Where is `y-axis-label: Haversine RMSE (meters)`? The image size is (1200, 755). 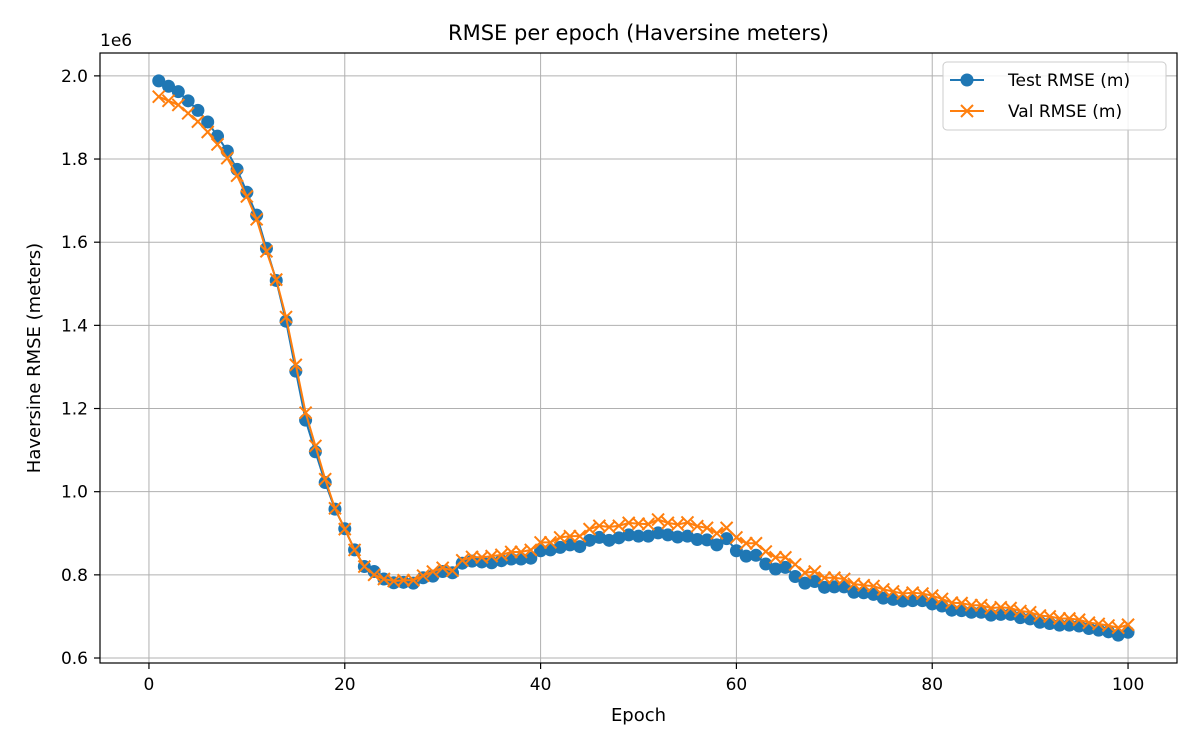 y-axis-label: Haversine RMSE (meters) is located at coordinates (34, 358).